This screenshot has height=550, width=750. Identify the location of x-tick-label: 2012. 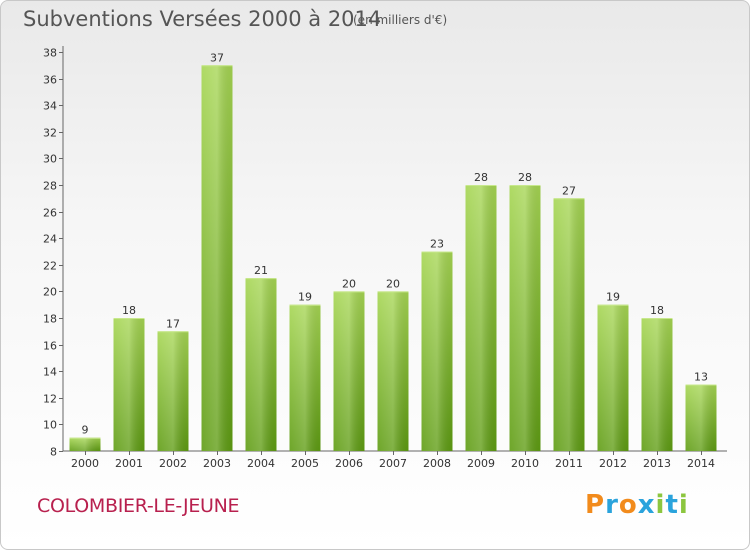
(613, 463).